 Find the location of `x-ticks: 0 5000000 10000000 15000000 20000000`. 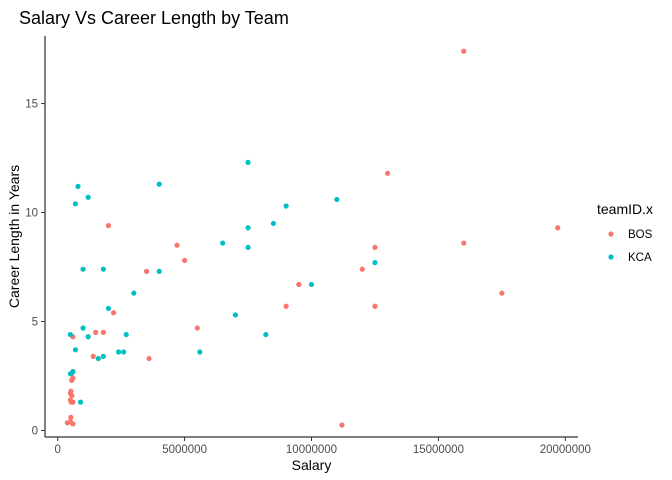

x-ticks: 0 5000000 10000000 15000000 20000000 is located at coordinates (322, 446).